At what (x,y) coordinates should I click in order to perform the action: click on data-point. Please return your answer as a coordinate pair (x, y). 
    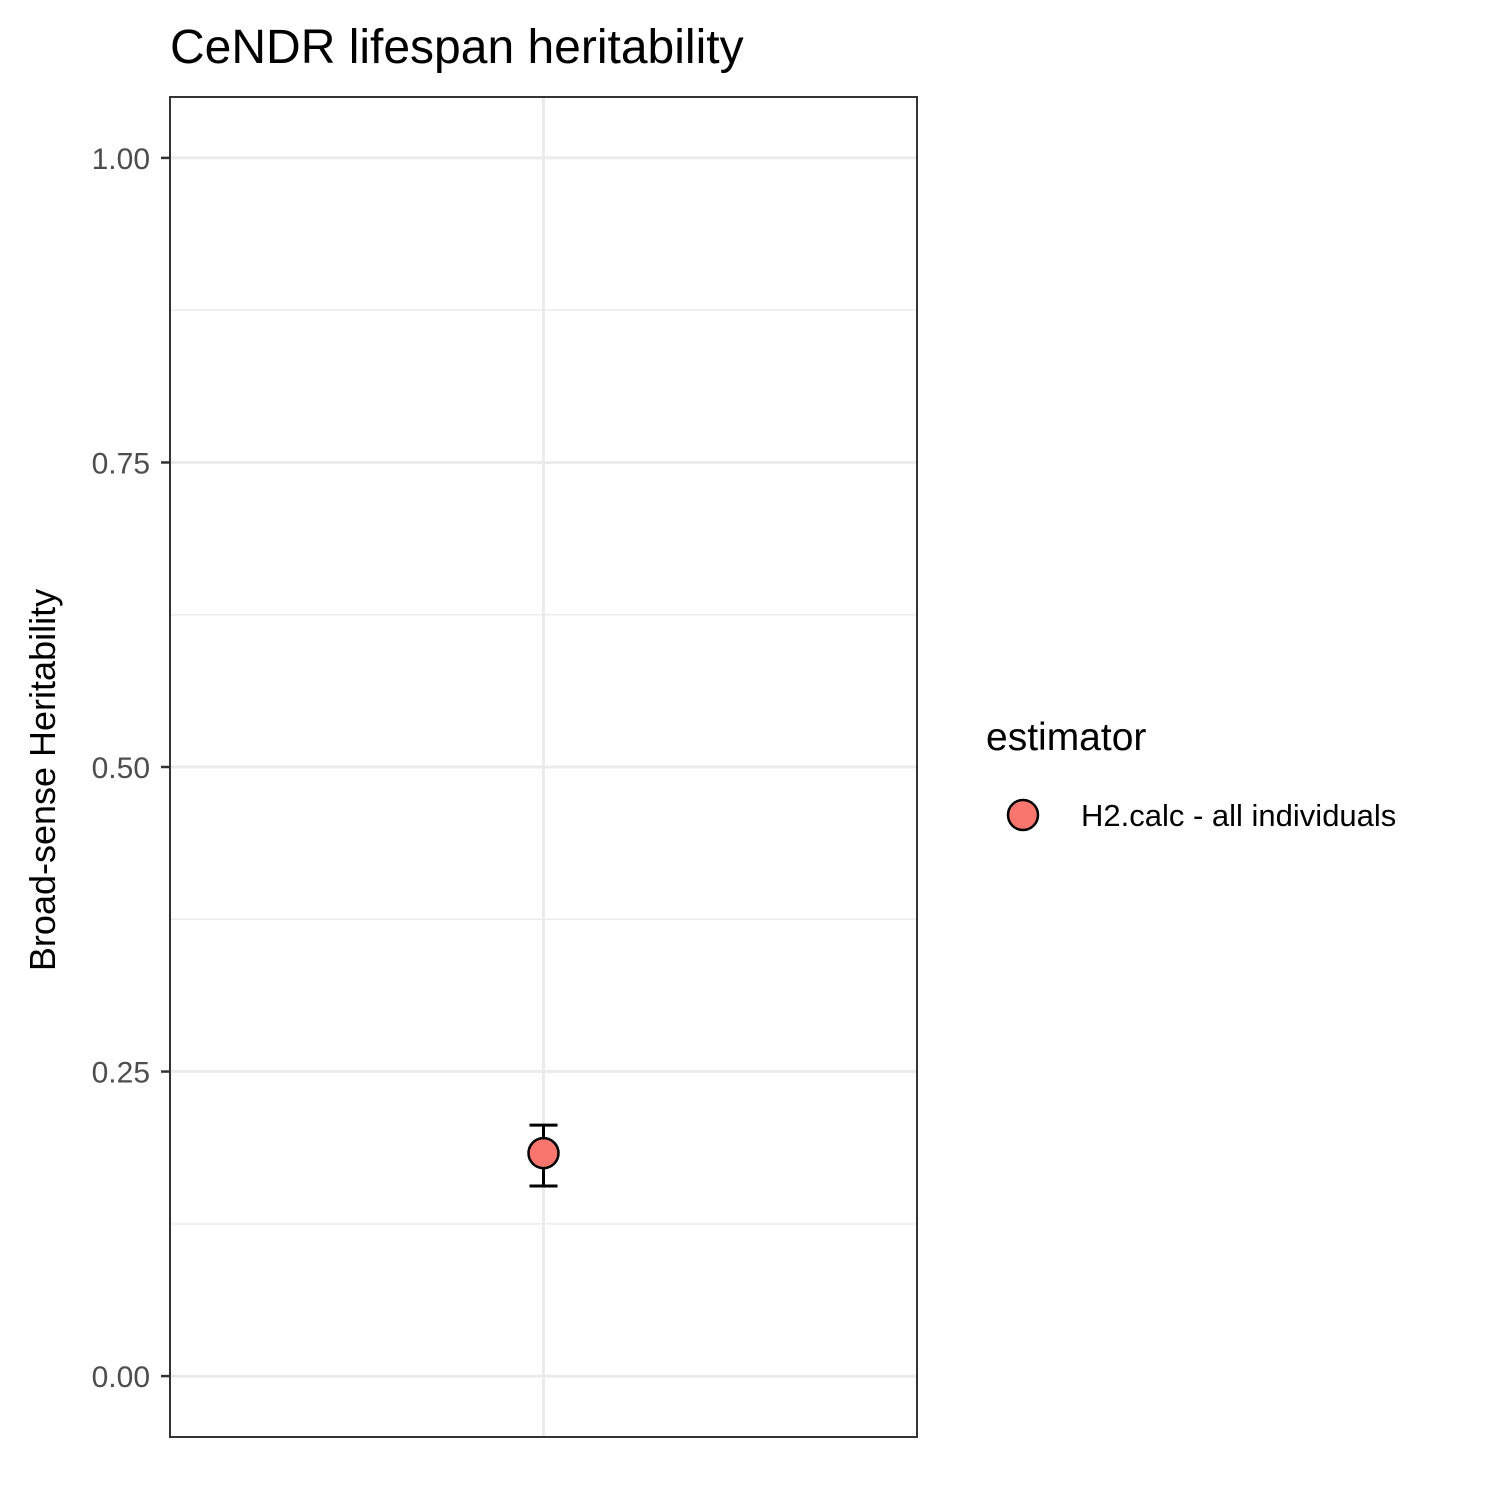
    Looking at the image, I should click on (543, 1153).